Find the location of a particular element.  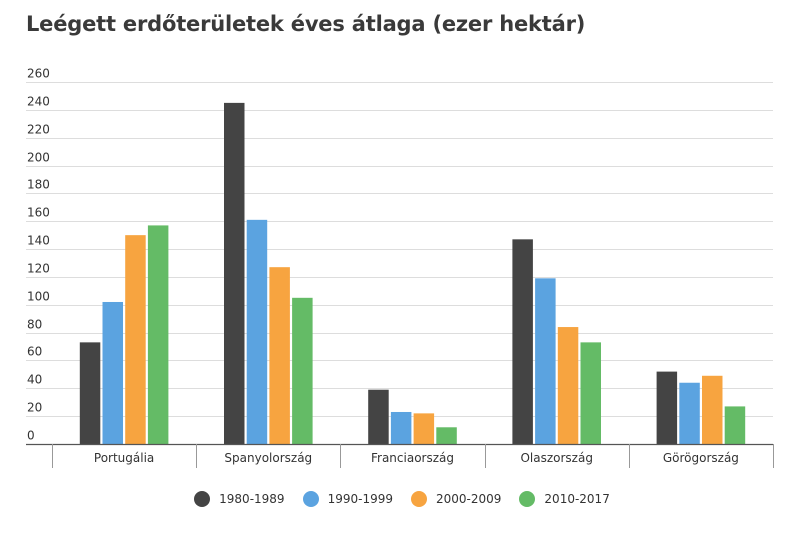

bar-2010-2017-Olaszország is located at coordinates (591, 393).